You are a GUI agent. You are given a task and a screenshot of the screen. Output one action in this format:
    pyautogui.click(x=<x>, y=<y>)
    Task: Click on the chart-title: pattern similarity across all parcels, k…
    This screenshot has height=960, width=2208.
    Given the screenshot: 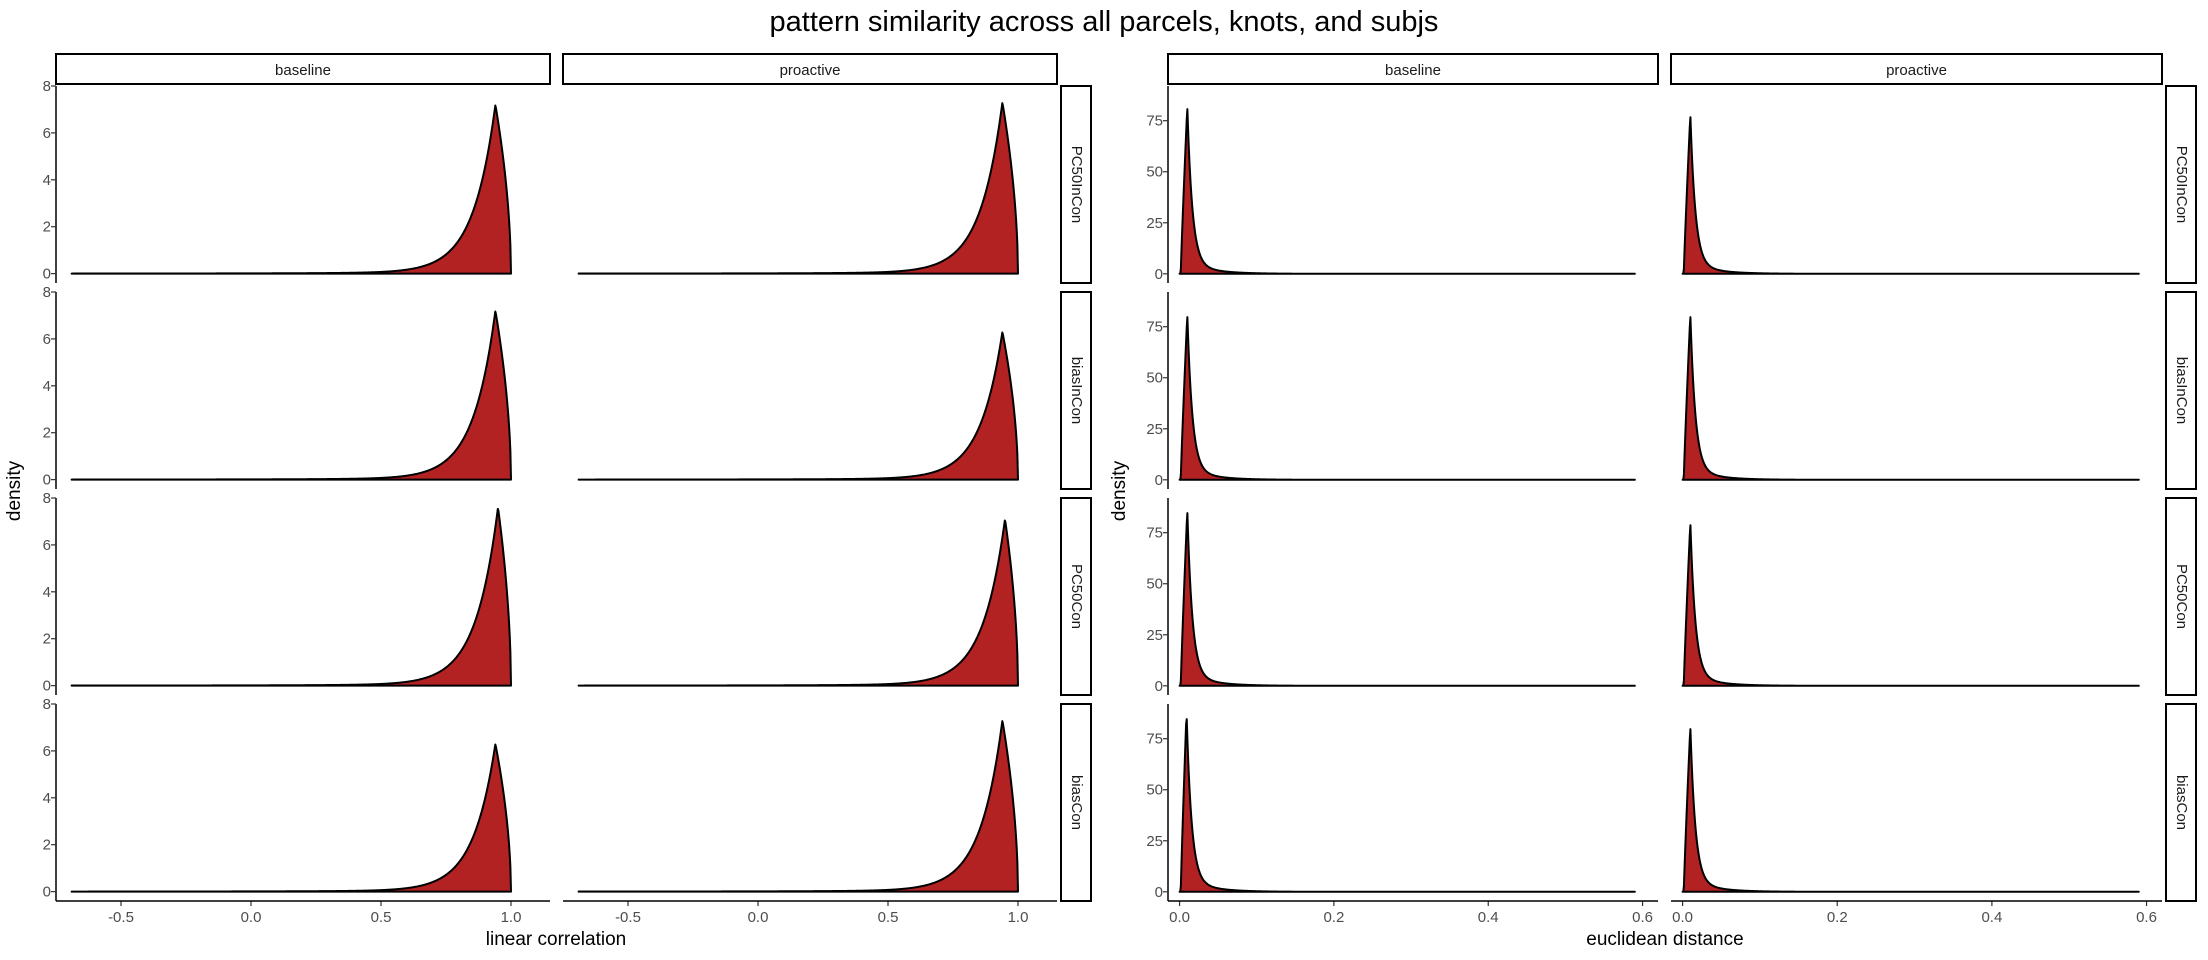 What is the action you would take?
    pyautogui.click(x=1104, y=22)
    